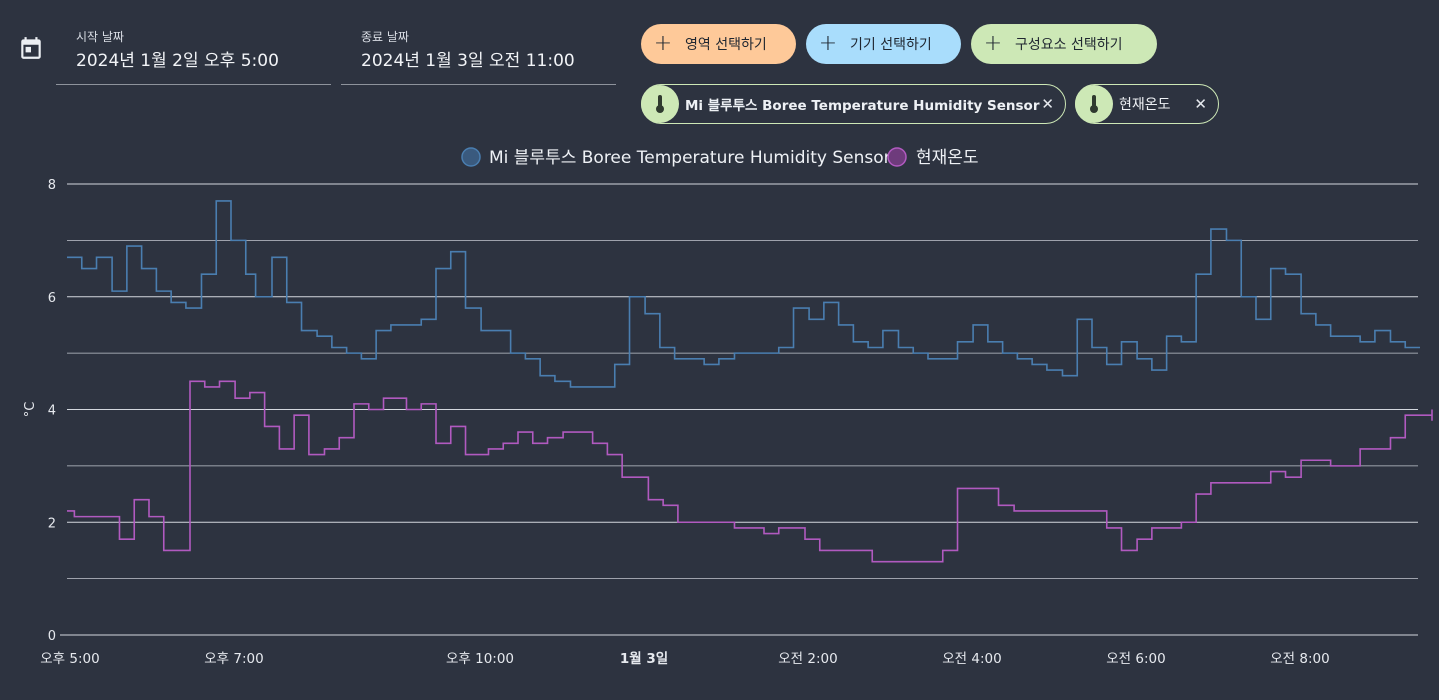 The image size is (1439, 700). Describe the element at coordinates (1135, 659) in the screenshot. I see `x-tick-label: 오전 6:00` at that location.